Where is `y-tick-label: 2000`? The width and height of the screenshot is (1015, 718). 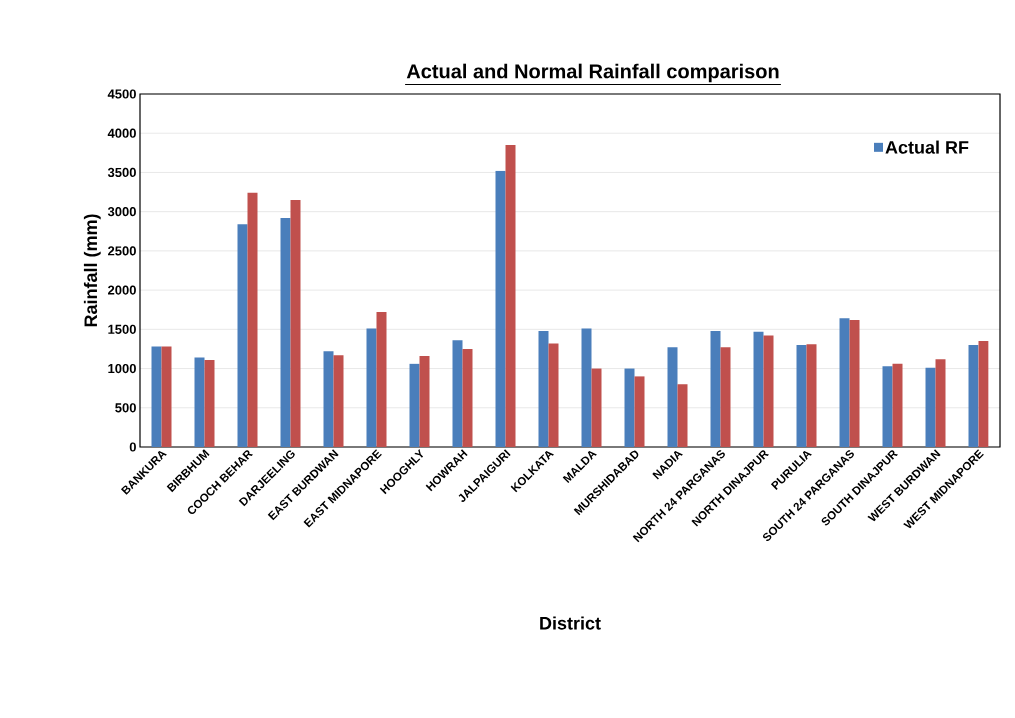 y-tick-label: 2000 is located at coordinates (122, 290).